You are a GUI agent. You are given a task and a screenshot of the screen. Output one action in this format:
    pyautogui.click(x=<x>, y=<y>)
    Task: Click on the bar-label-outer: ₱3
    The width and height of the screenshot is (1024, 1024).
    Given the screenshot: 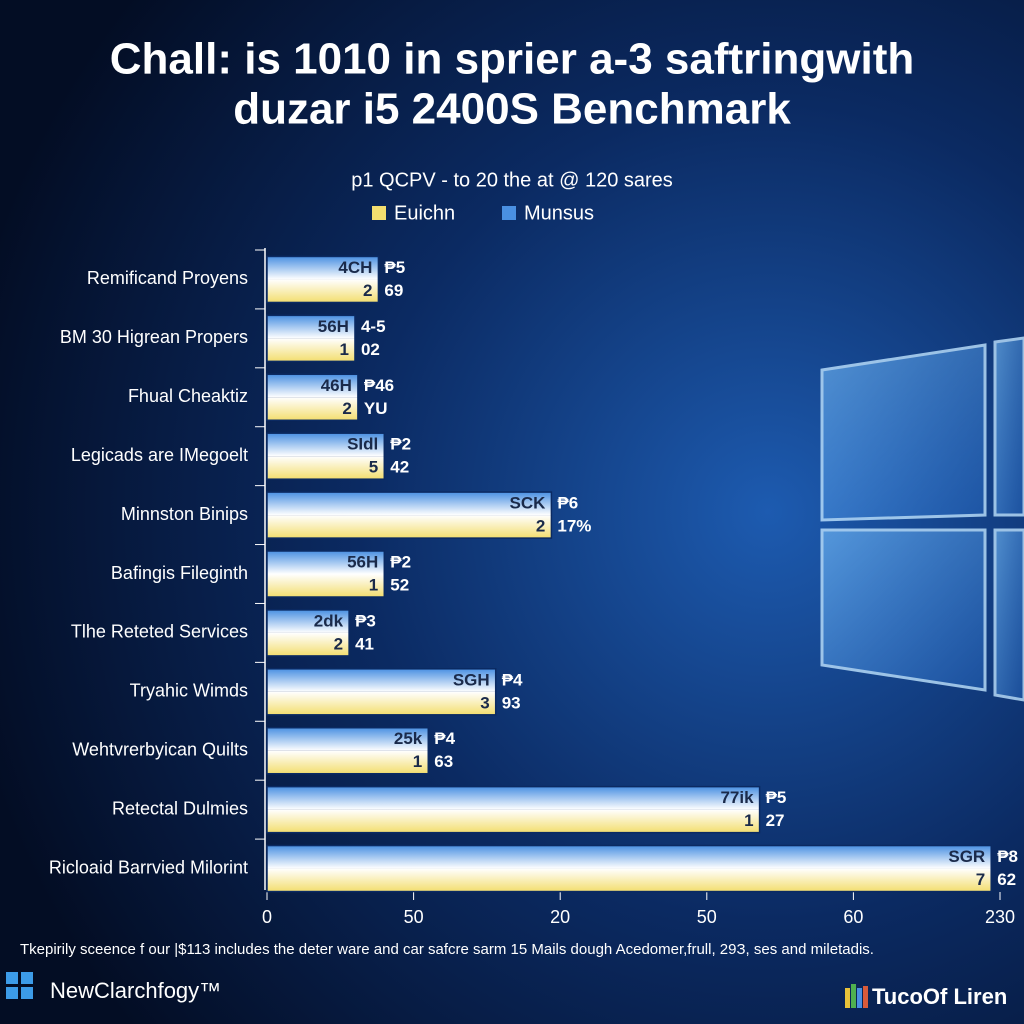 What is the action you would take?
    pyautogui.click(x=365, y=620)
    